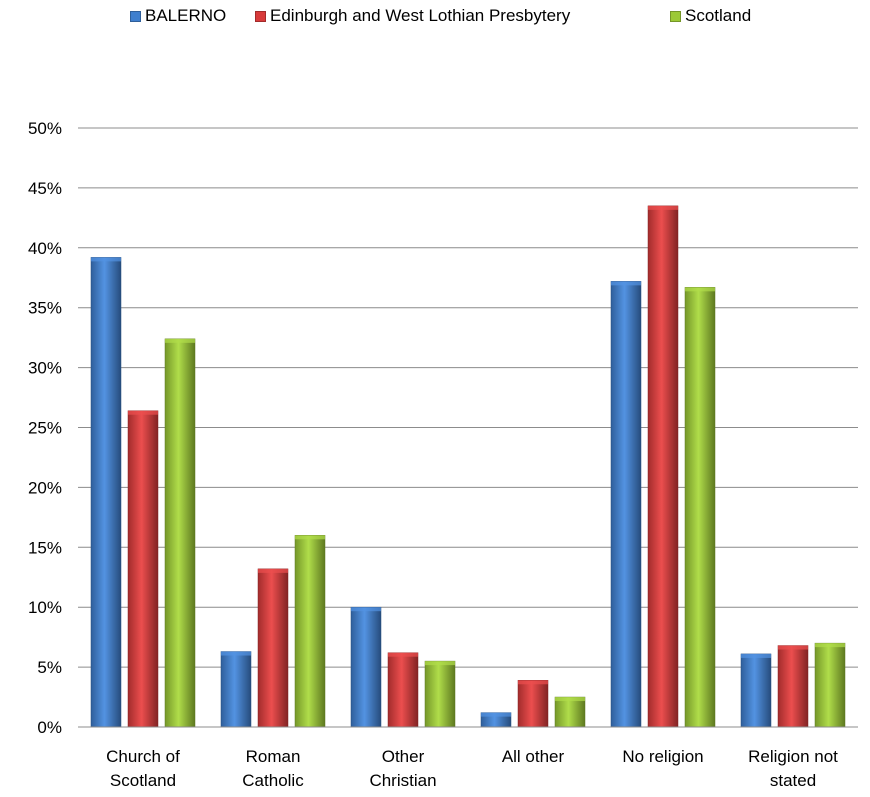  I want to click on legend-item-scotland: Scotland, so click(710, 16).